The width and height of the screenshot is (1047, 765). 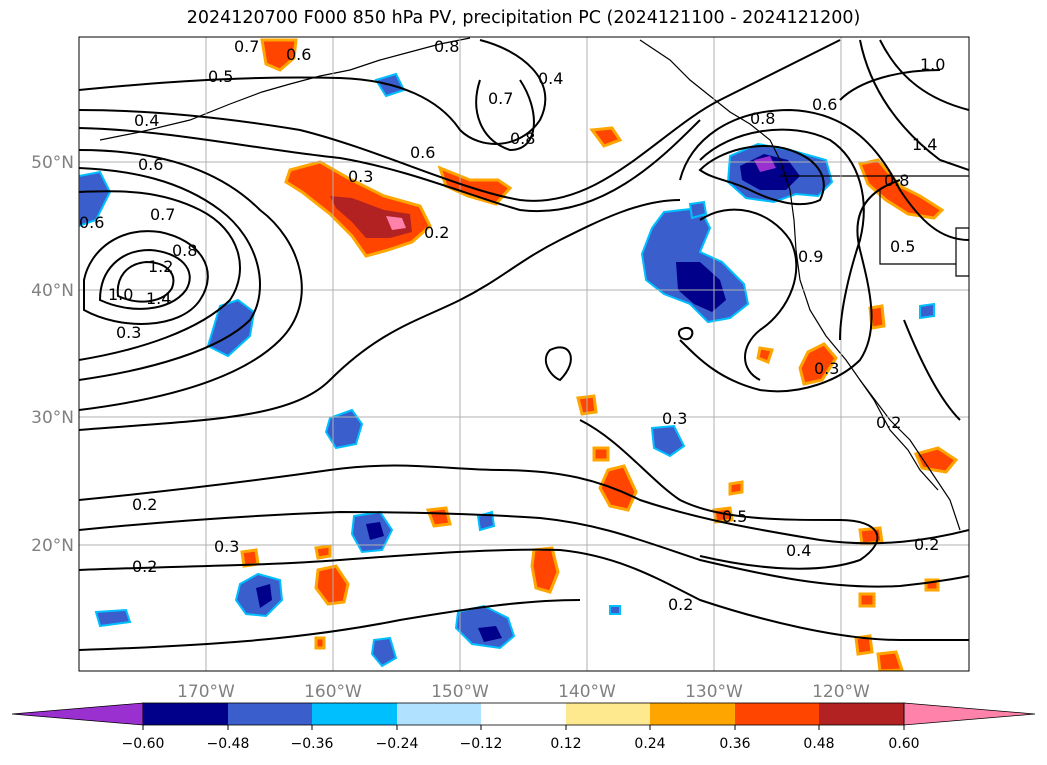 I want to click on lon-label-170W: 170°W, so click(x=206, y=692).